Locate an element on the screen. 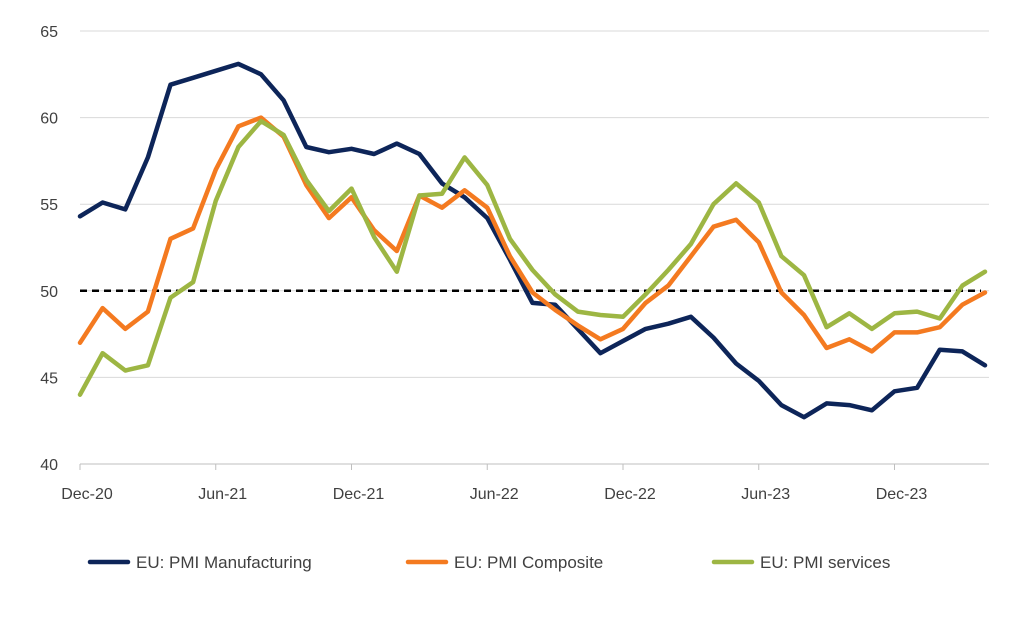 The width and height of the screenshot is (1024, 626). legend-label-2: EU: PMI Composite is located at coordinates (528, 562).